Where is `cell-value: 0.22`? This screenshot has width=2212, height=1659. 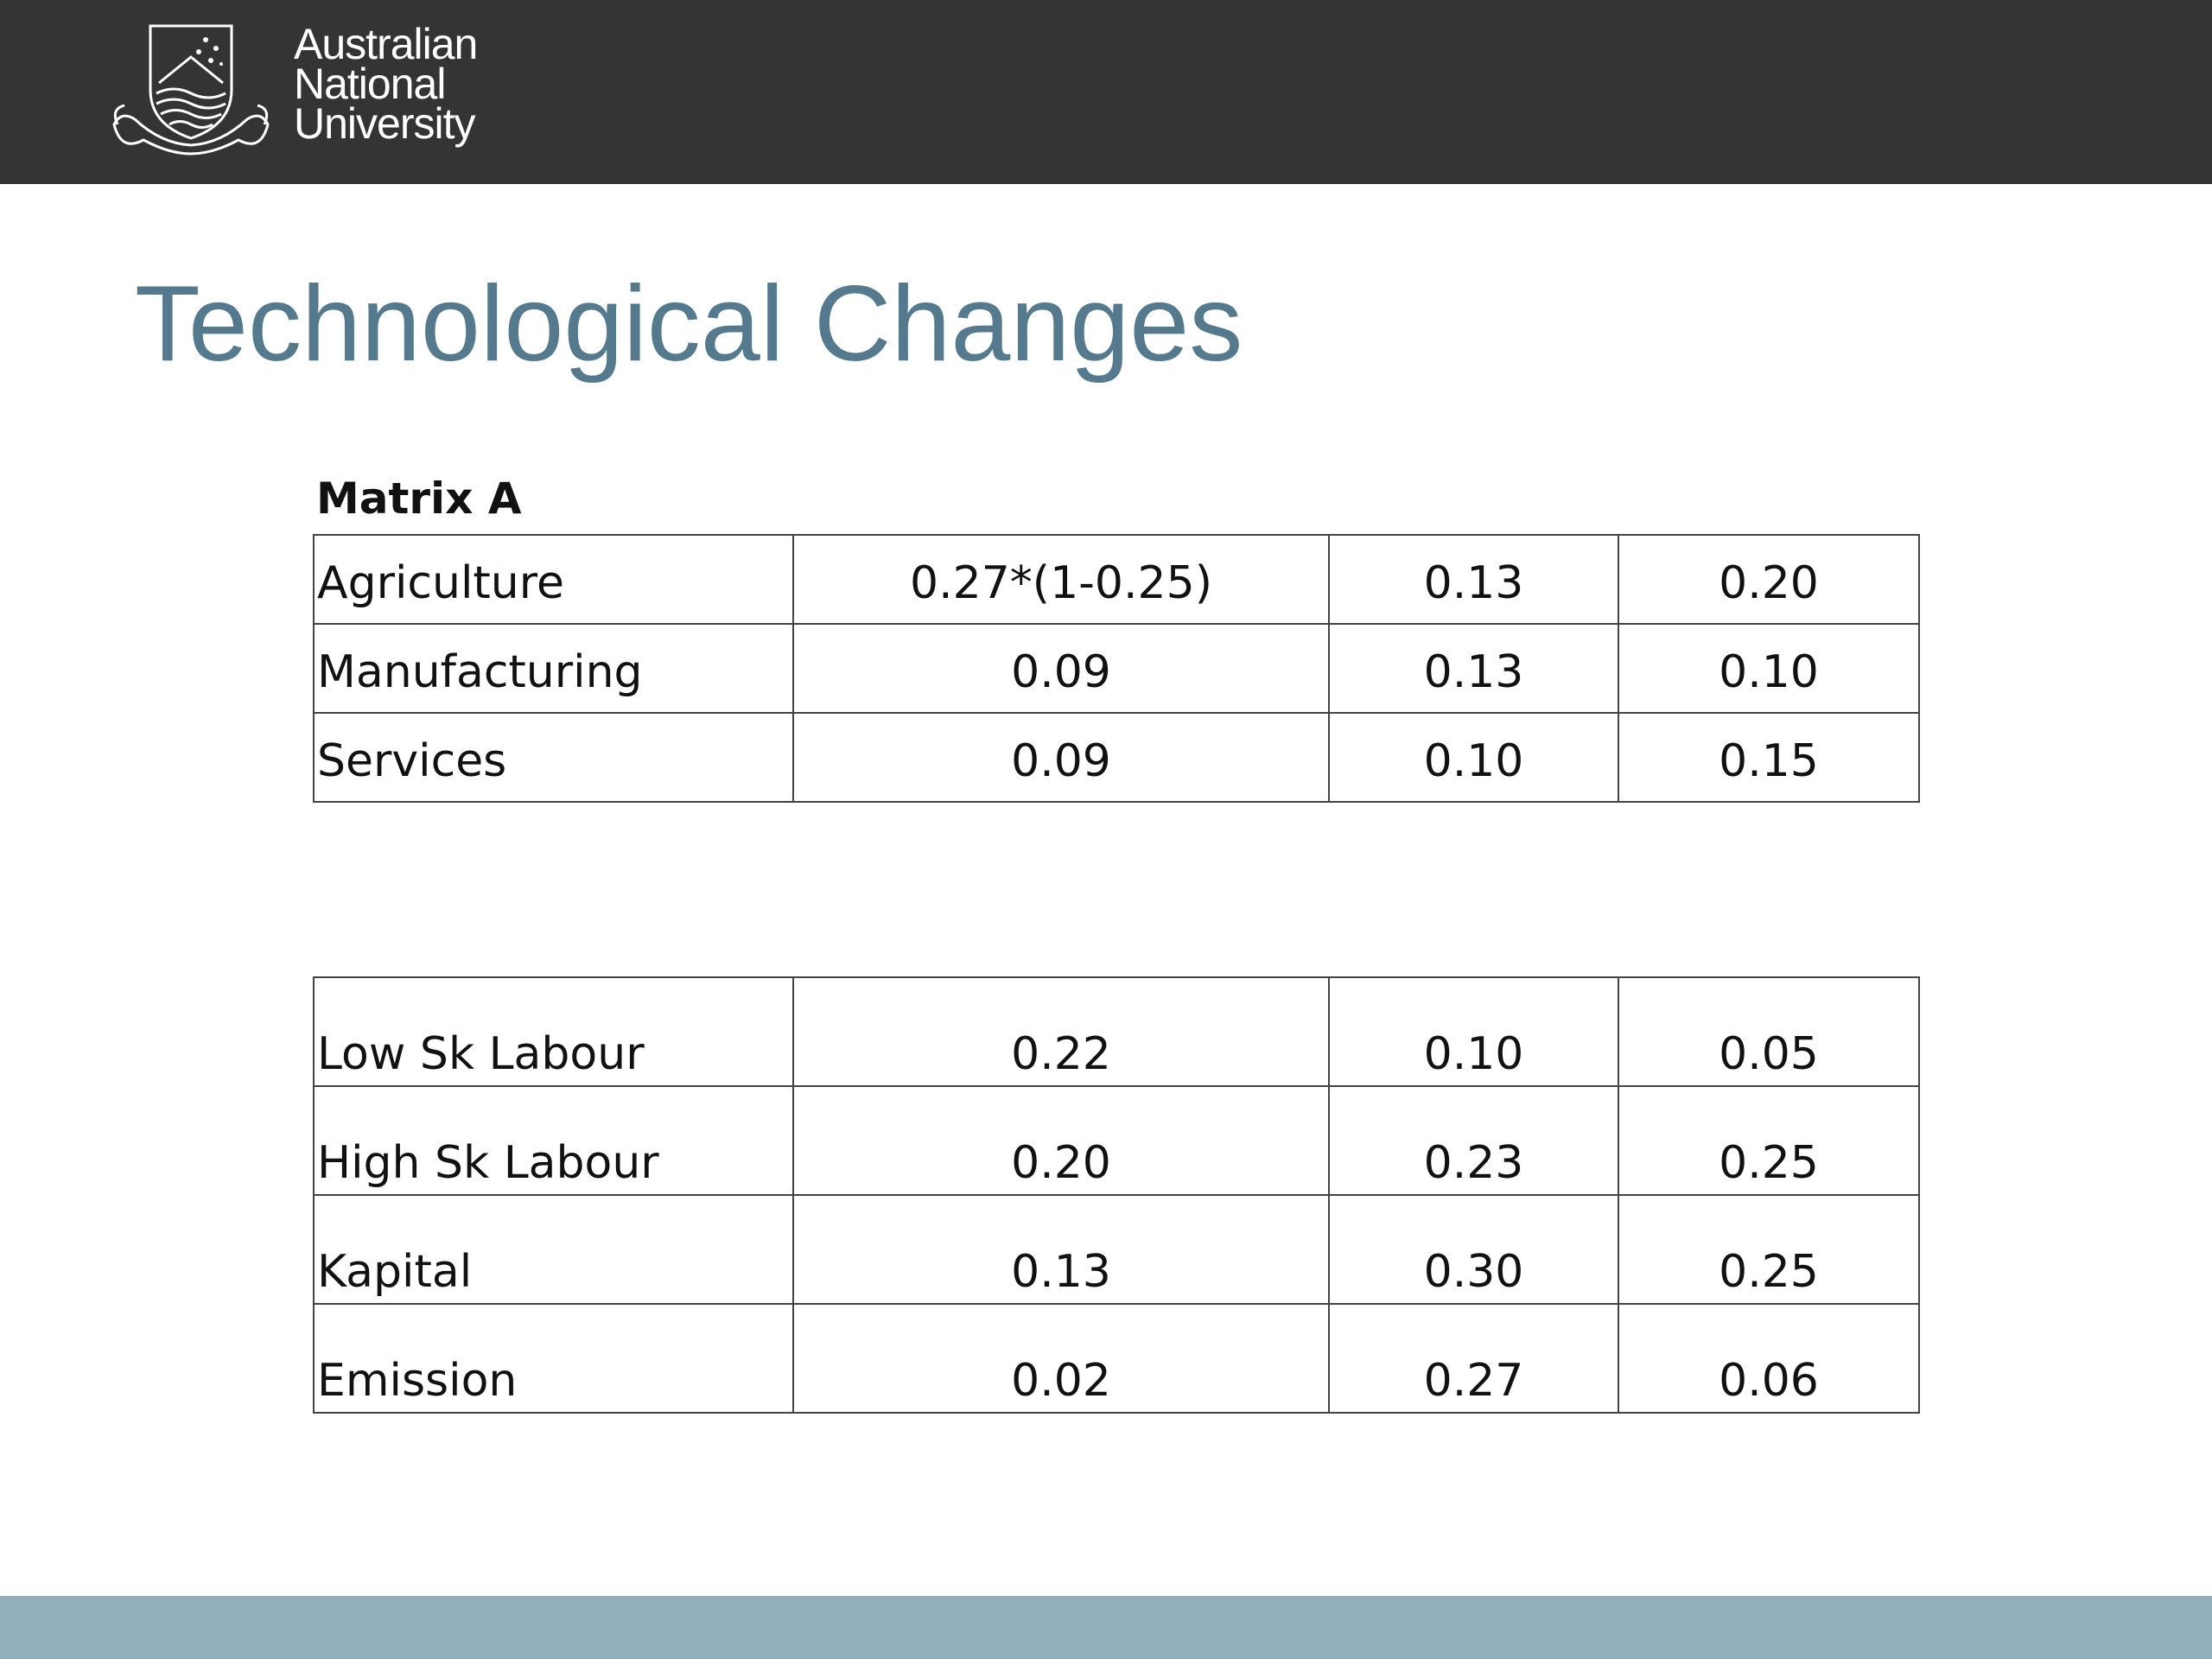 cell-value: 0.22 is located at coordinates (1061, 1031).